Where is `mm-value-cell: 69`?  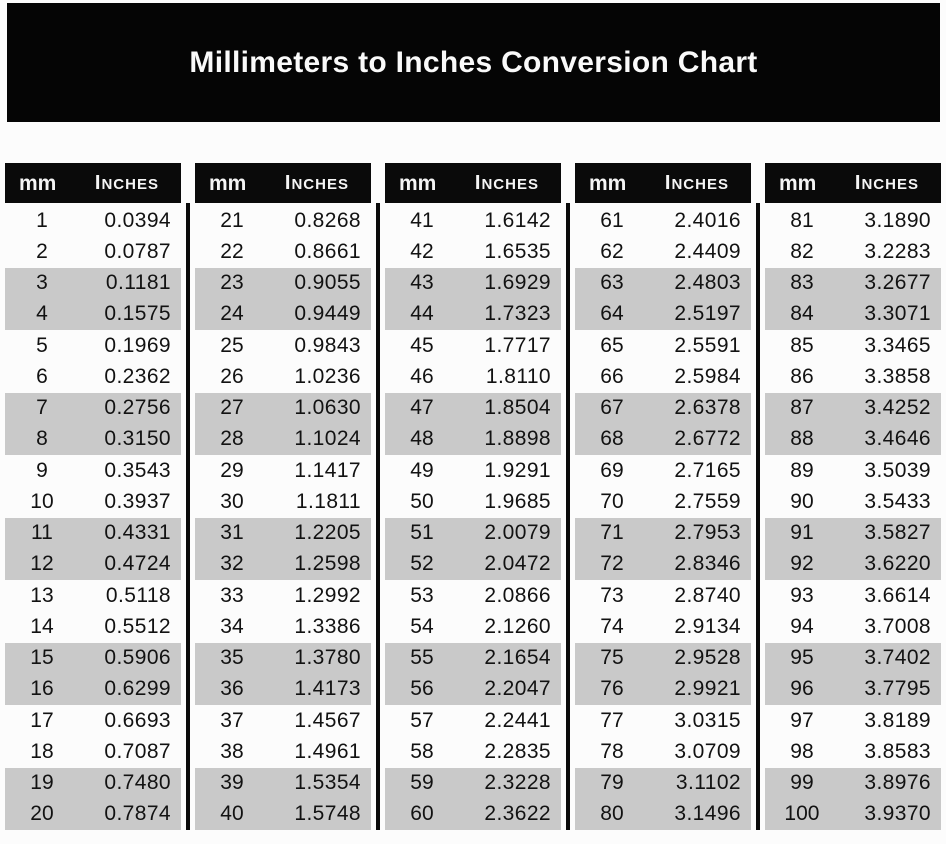 mm-value-cell: 69 is located at coordinates (612, 470).